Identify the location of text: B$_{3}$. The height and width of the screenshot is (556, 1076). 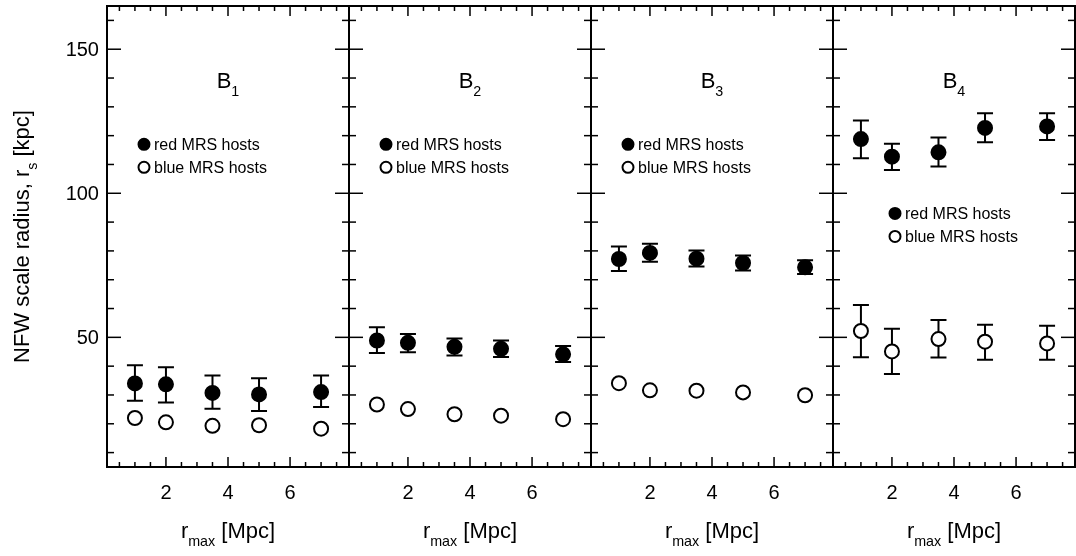
(712, 83).